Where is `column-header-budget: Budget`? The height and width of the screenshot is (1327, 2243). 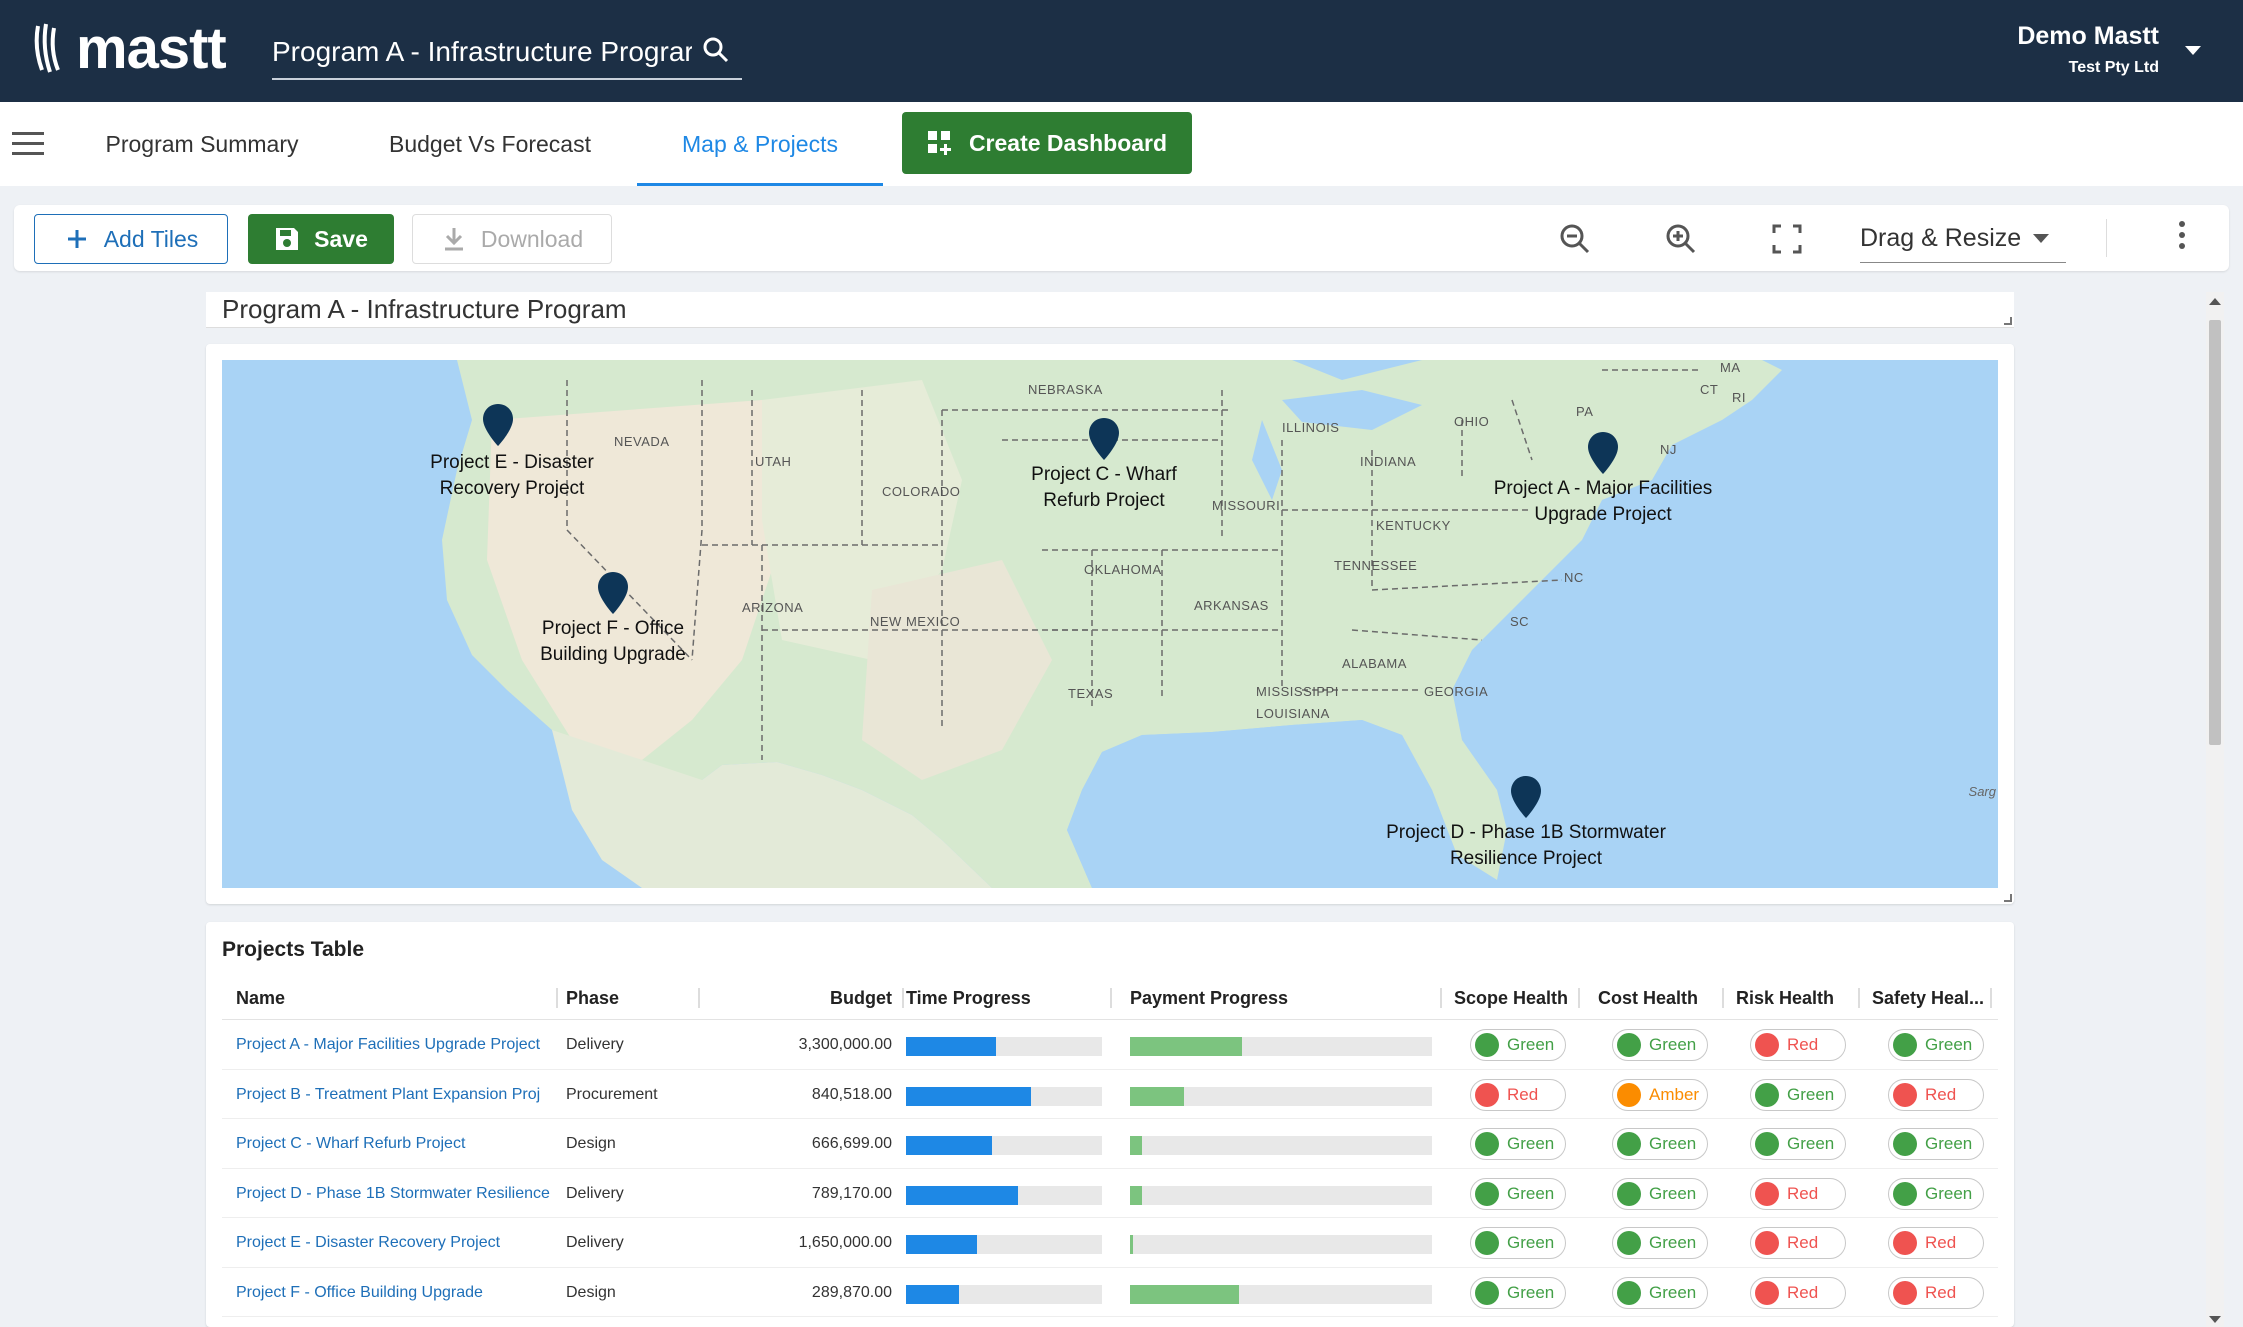 column-header-budget: Budget is located at coordinates (861, 998).